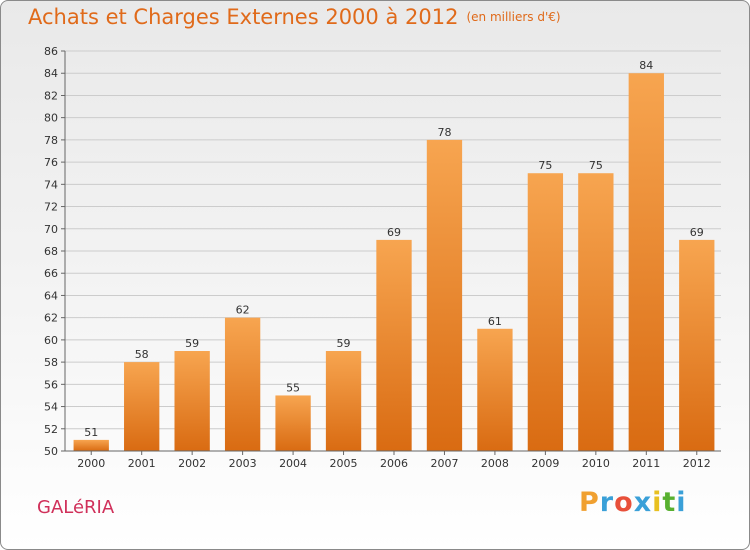 The width and height of the screenshot is (750, 550). I want to click on y-tick-label: 52, so click(51, 429).